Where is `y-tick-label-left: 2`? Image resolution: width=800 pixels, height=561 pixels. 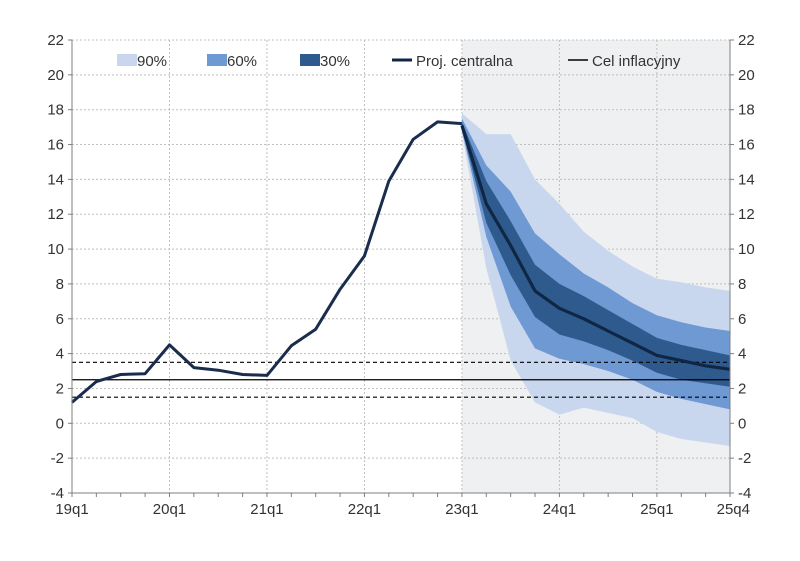
y-tick-label-left: 2 is located at coordinates (60, 388).